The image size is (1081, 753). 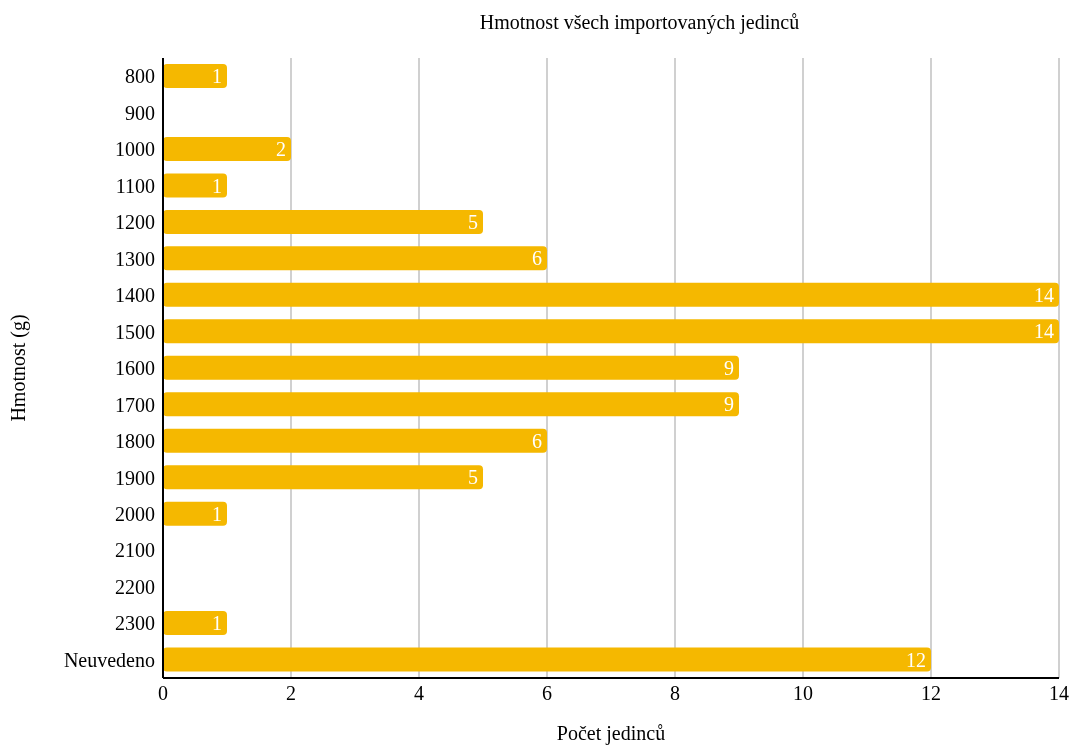 What do you see at coordinates (916, 659) in the screenshot?
I see `data-label: 12` at bounding box center [916, 659].